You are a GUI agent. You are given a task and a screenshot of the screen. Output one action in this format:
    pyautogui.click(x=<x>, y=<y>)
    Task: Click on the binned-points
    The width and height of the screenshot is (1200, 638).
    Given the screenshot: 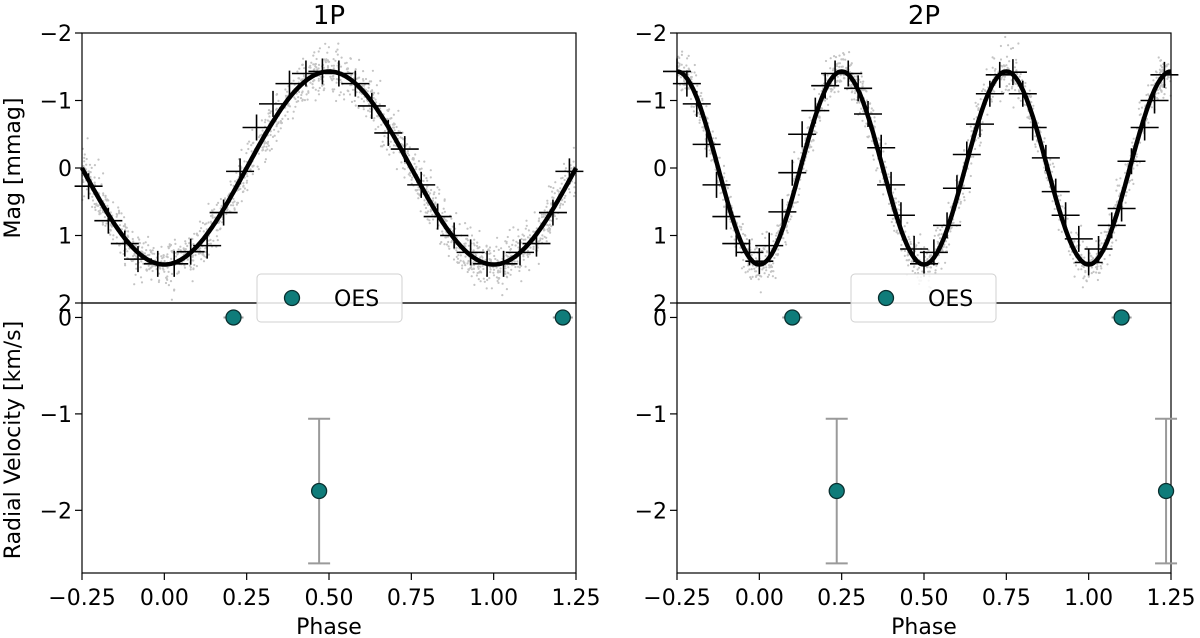 What is the action you would take?
    pyautogui.click(x=329, y=167)
    